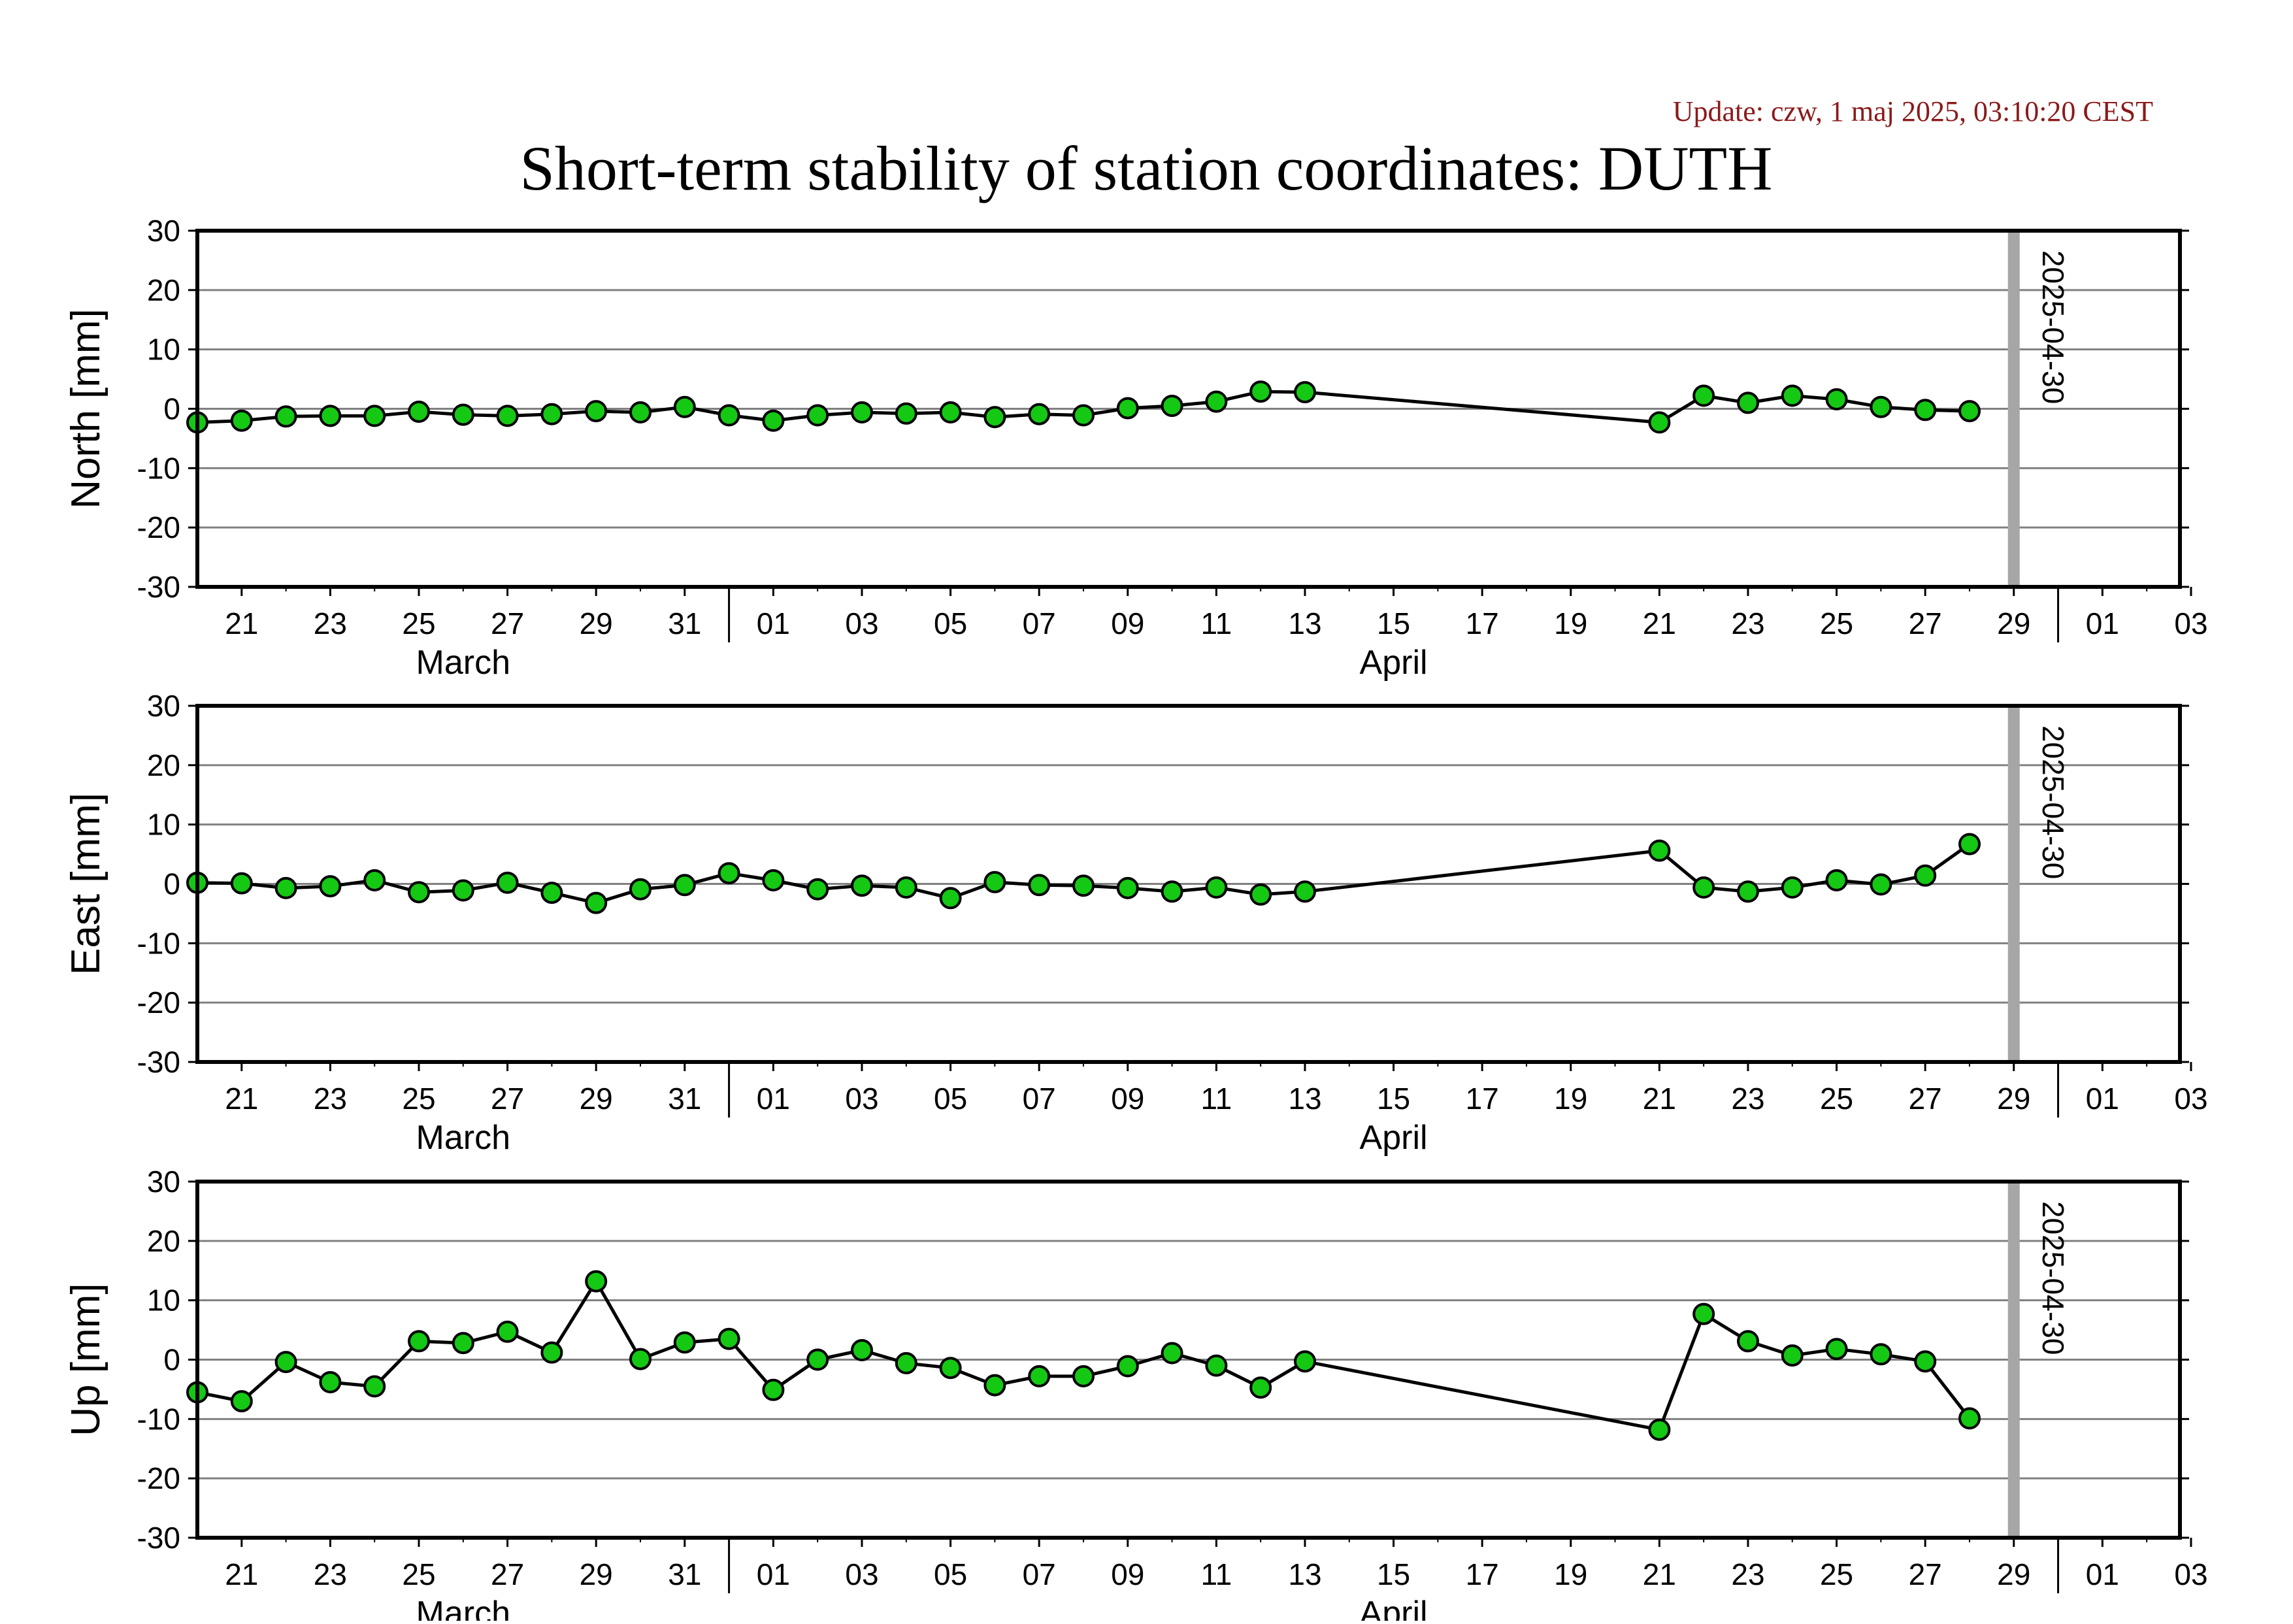  I want to click on up-y-tick-label: 20, so click(164, 1241).